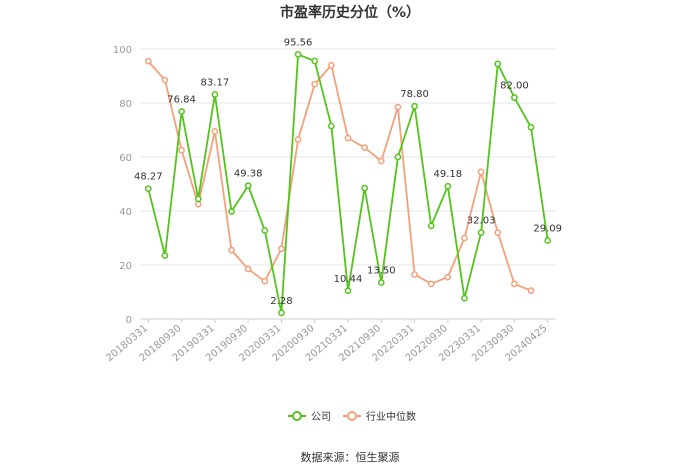 The image size is (700, 474). I want to click on y-tick-label: 80, so click(125, 104).